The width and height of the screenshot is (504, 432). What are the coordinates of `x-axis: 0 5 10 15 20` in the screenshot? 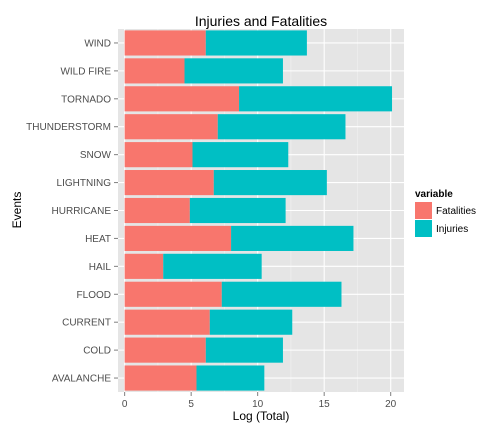 It's located at (259, 401).